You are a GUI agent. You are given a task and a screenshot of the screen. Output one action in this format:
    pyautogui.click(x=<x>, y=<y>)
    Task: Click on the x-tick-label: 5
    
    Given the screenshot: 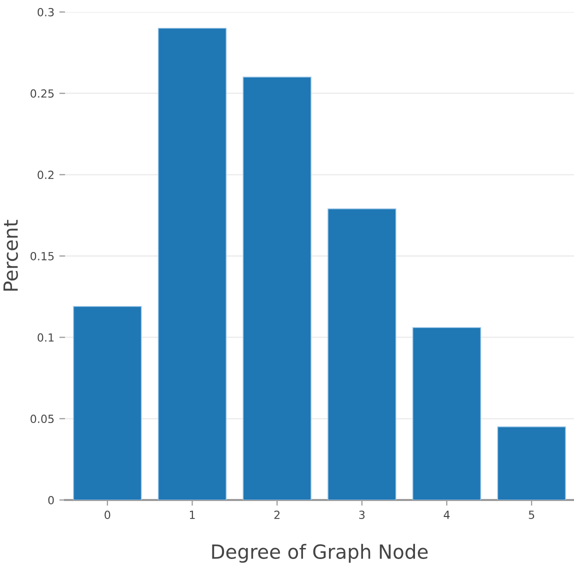 What is the action you would take?
    pyautogui.click(x=531, y=515)
    